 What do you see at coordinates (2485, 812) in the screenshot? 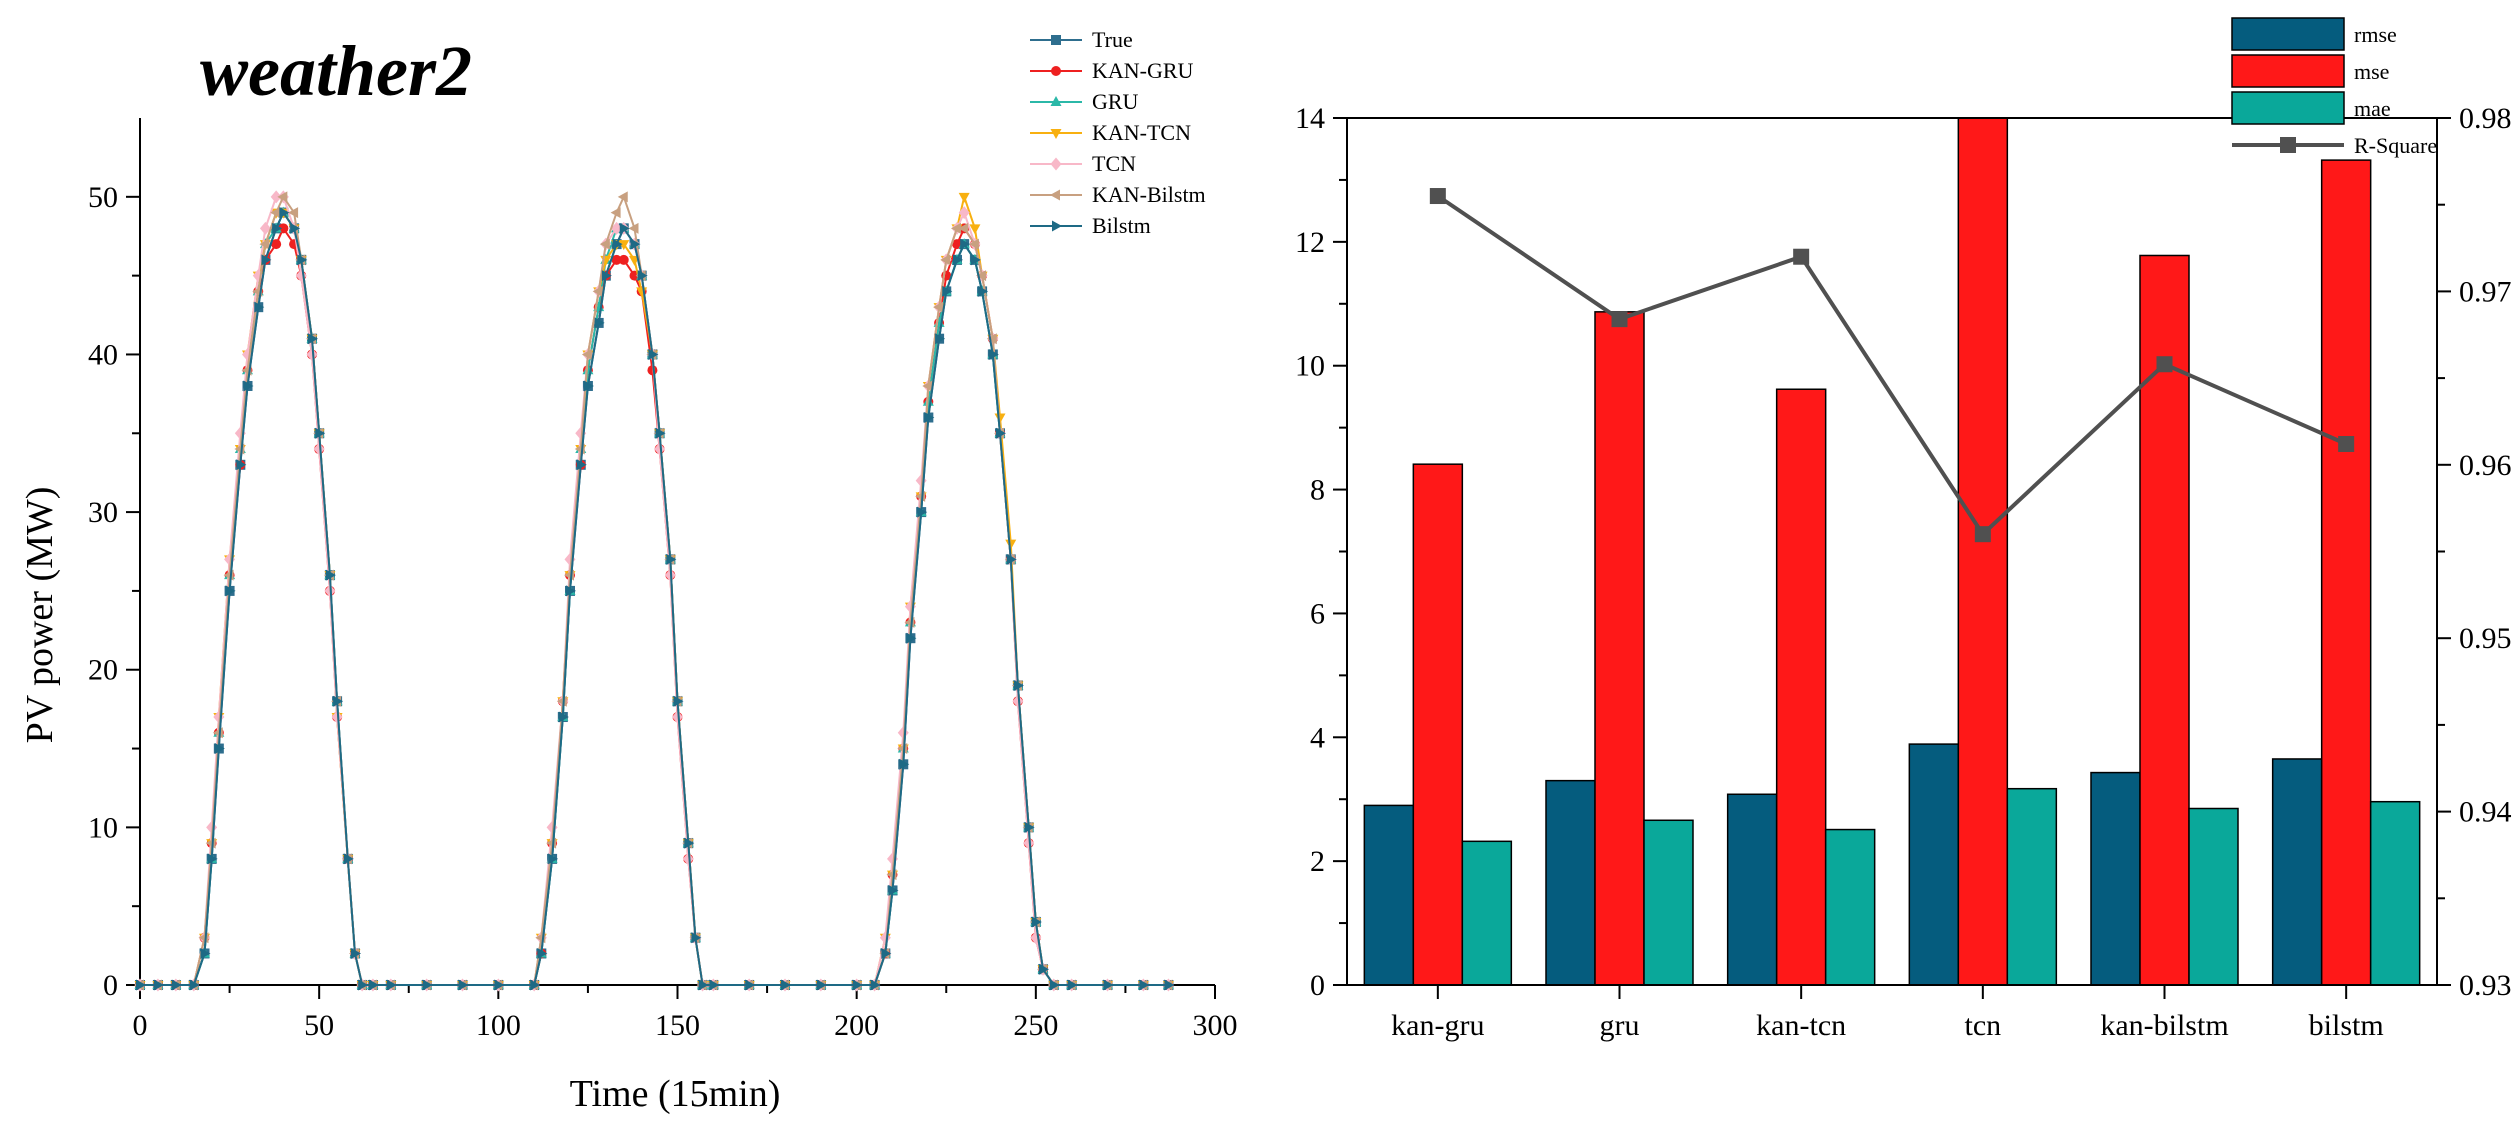
I see `y2-tick-label: 0.94` at bounding box center [2485, 812].